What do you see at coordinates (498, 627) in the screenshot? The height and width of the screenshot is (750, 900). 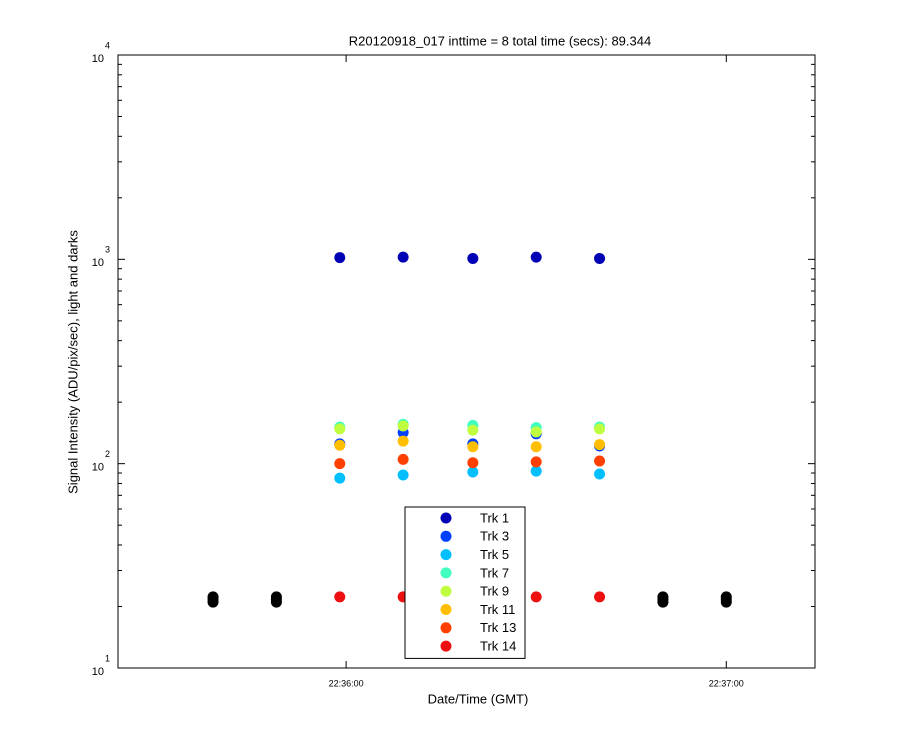 I see `legend-label: Trk 13` at bounding box center [498, 627].